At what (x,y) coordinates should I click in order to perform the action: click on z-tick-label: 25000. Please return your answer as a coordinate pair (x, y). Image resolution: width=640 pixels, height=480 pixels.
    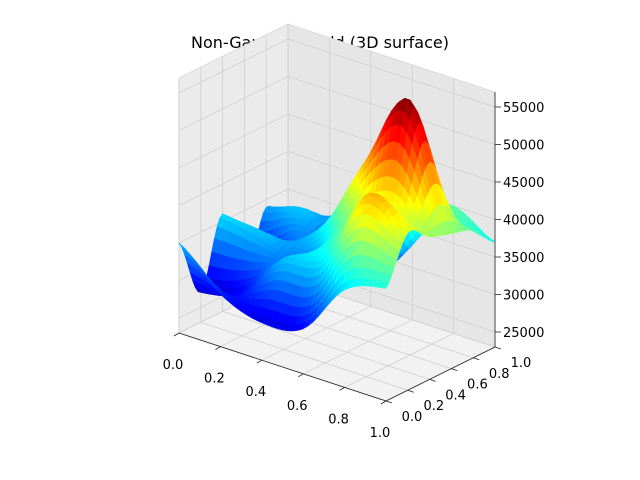
    Looking at the image, I should click on (523, 333).